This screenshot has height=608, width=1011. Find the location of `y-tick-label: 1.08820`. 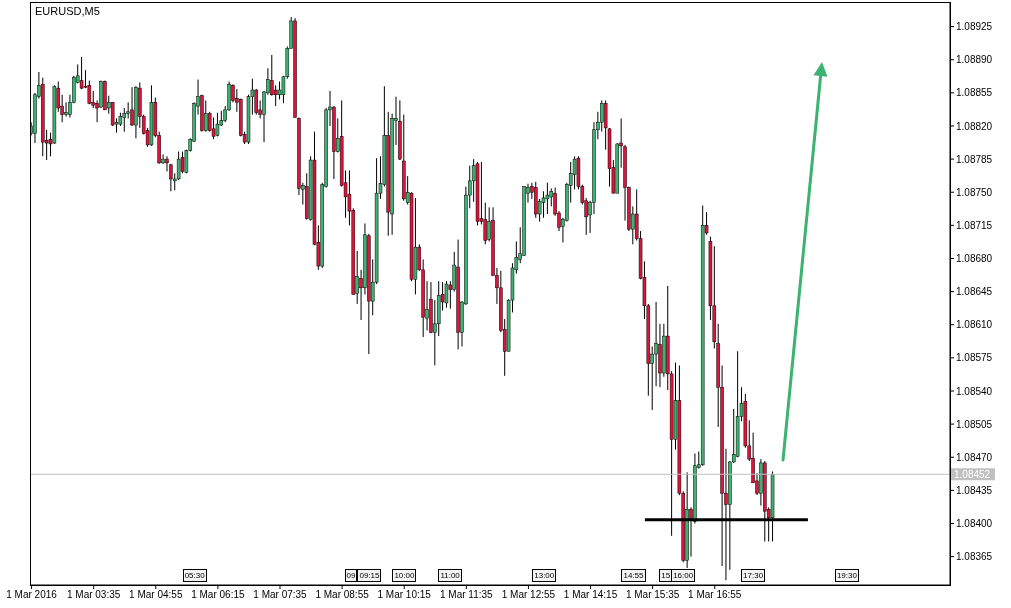

y-tick-label: 1.08820 is located at coordinates (974, 126).